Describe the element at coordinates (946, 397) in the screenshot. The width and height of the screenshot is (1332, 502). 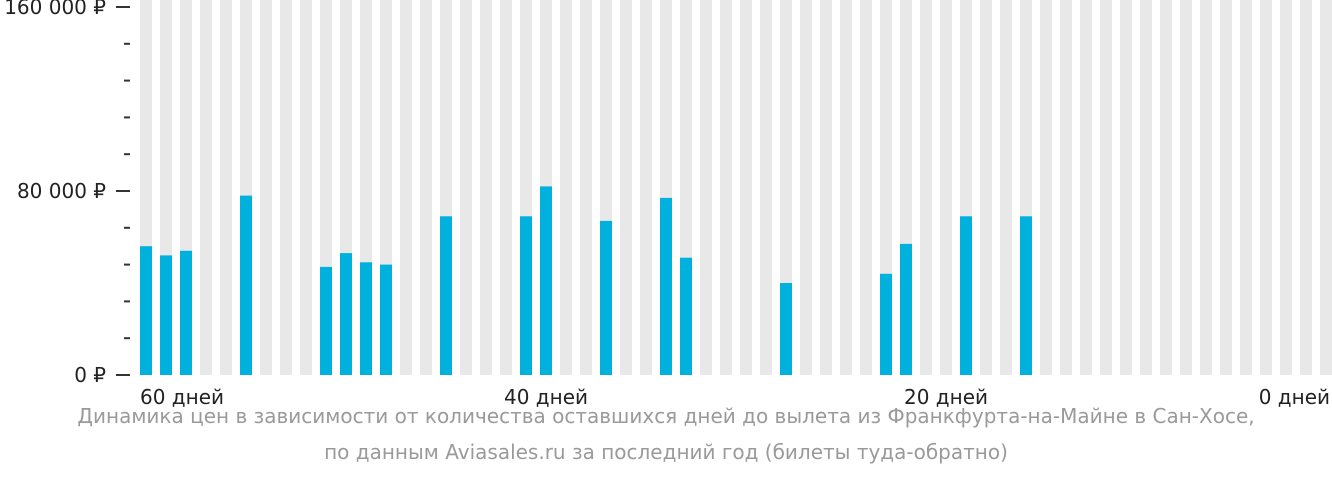
I see `x-tick-label: 20 дней` at that location.